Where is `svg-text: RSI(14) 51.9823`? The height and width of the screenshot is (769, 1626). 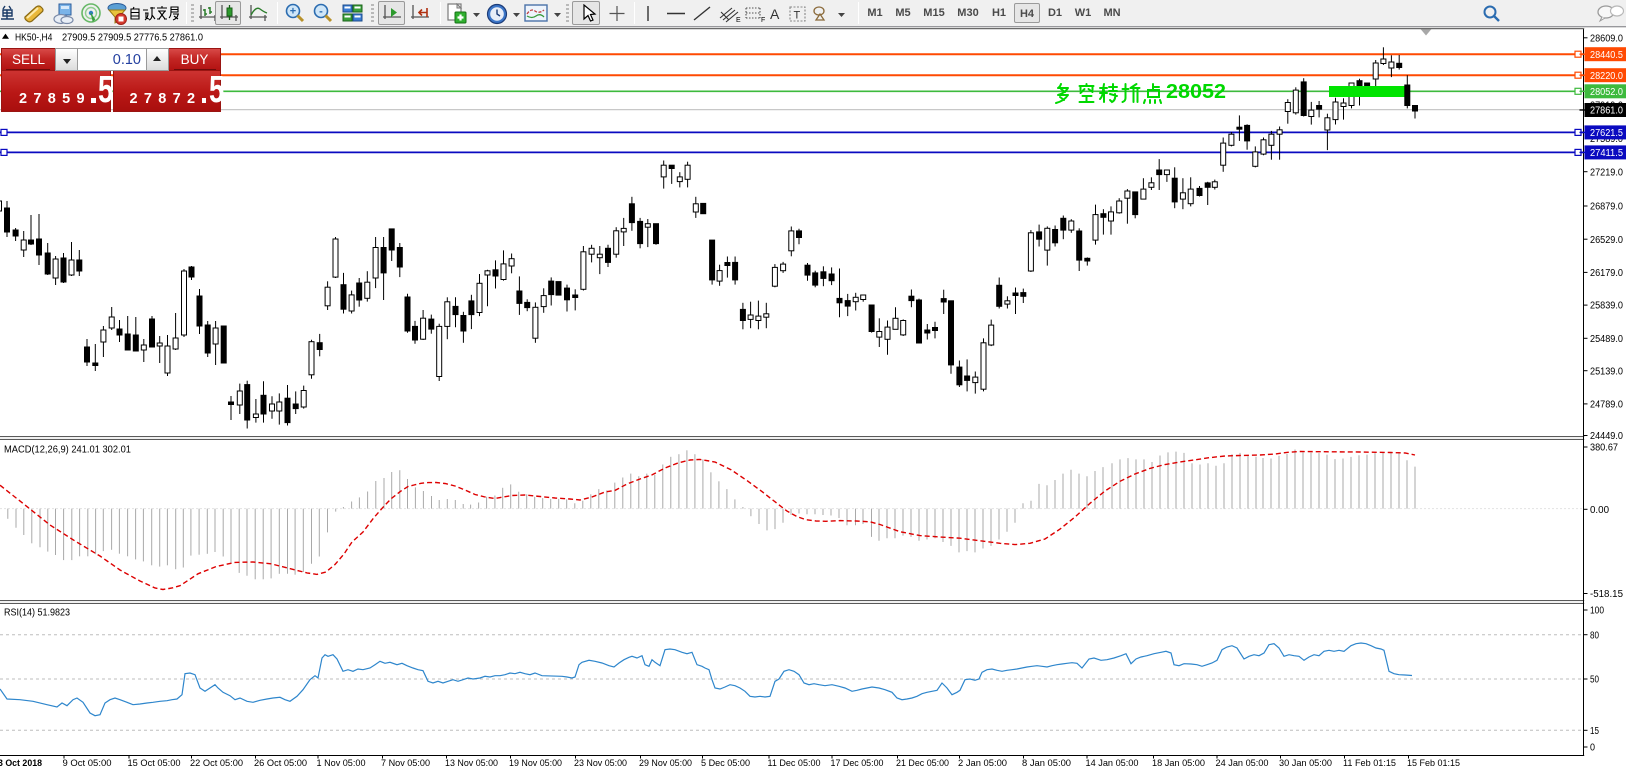 svg-text: RSI(14) 51.9823 is located at coordinates (37, 613).